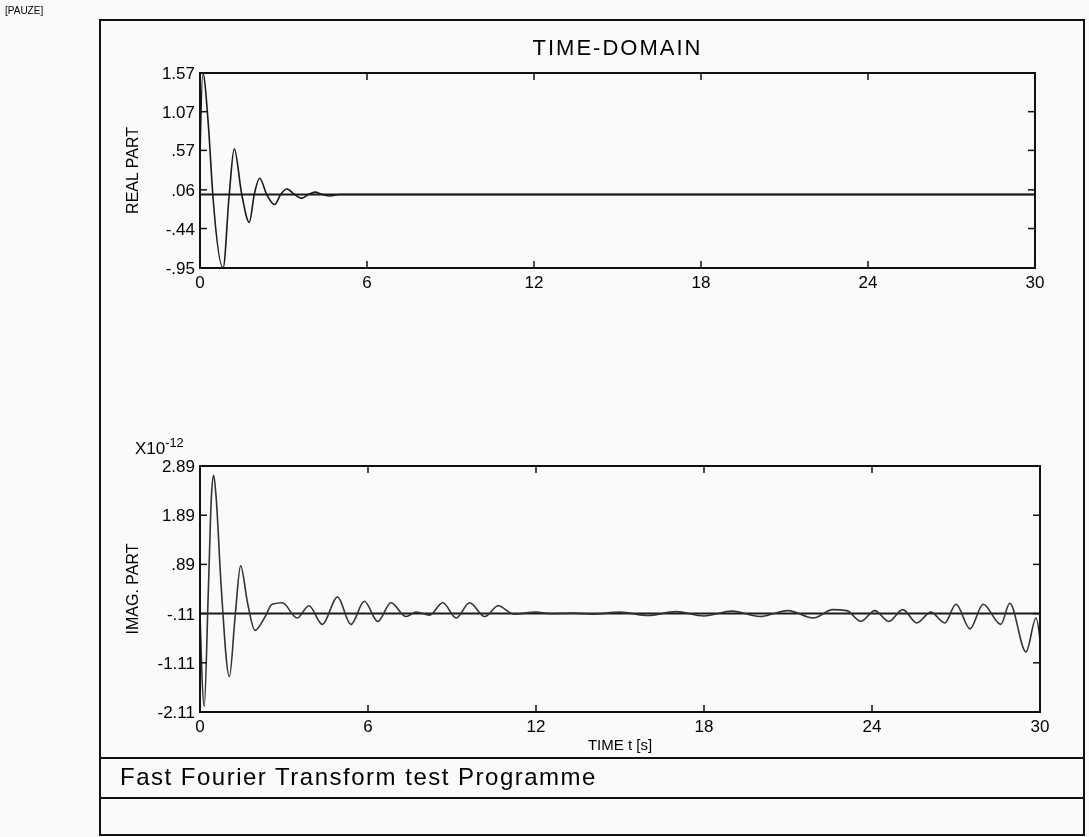 The image size is (1089, 837). Describe the element at coordinates (24, 10) in the screenshot. I see `text: [PAUZE]` at that location.